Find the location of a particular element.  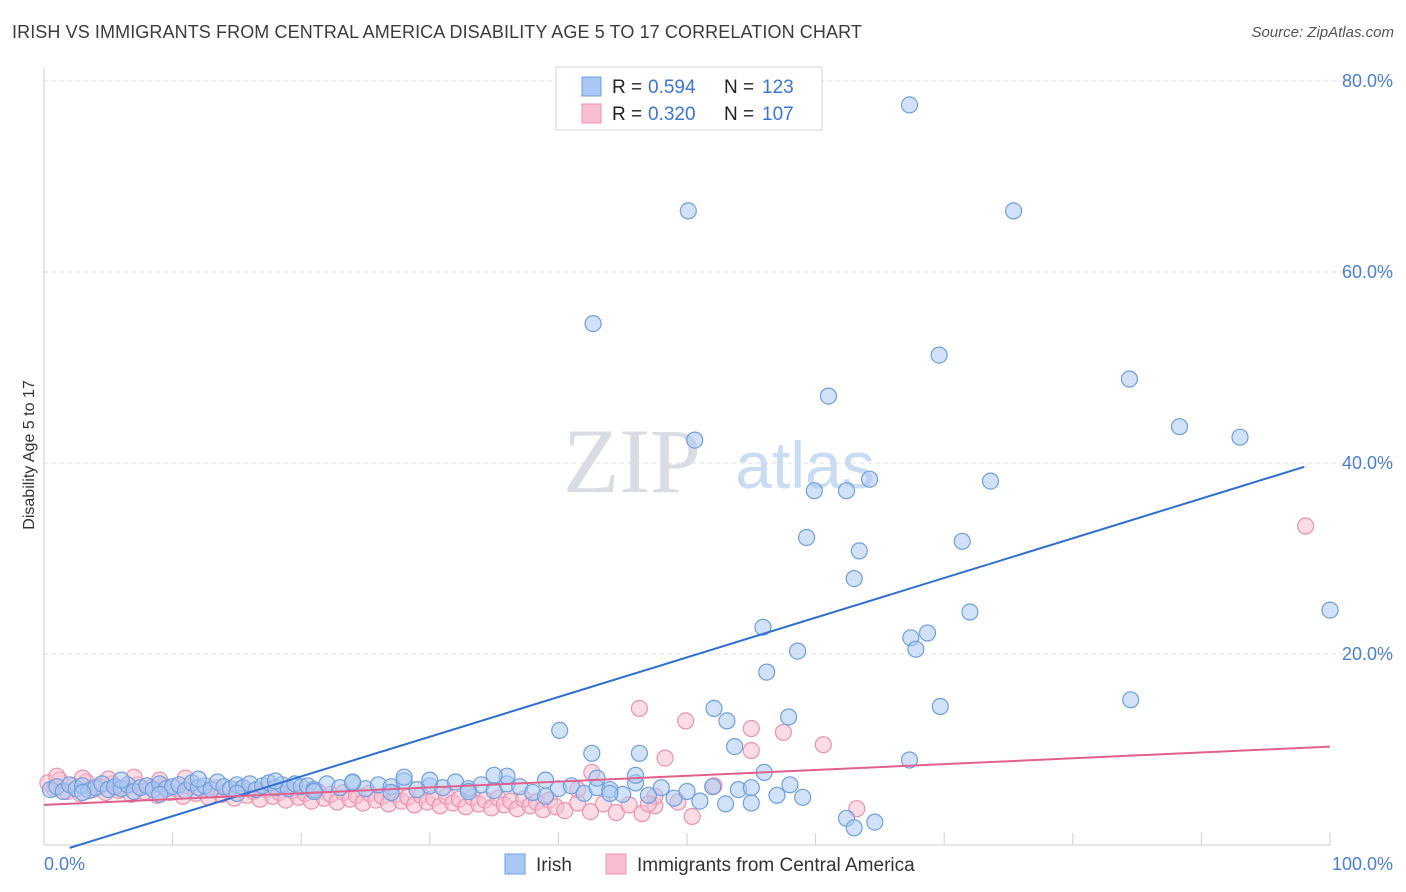

watermark-zip: ZIP is located at coordinates (632, 461).